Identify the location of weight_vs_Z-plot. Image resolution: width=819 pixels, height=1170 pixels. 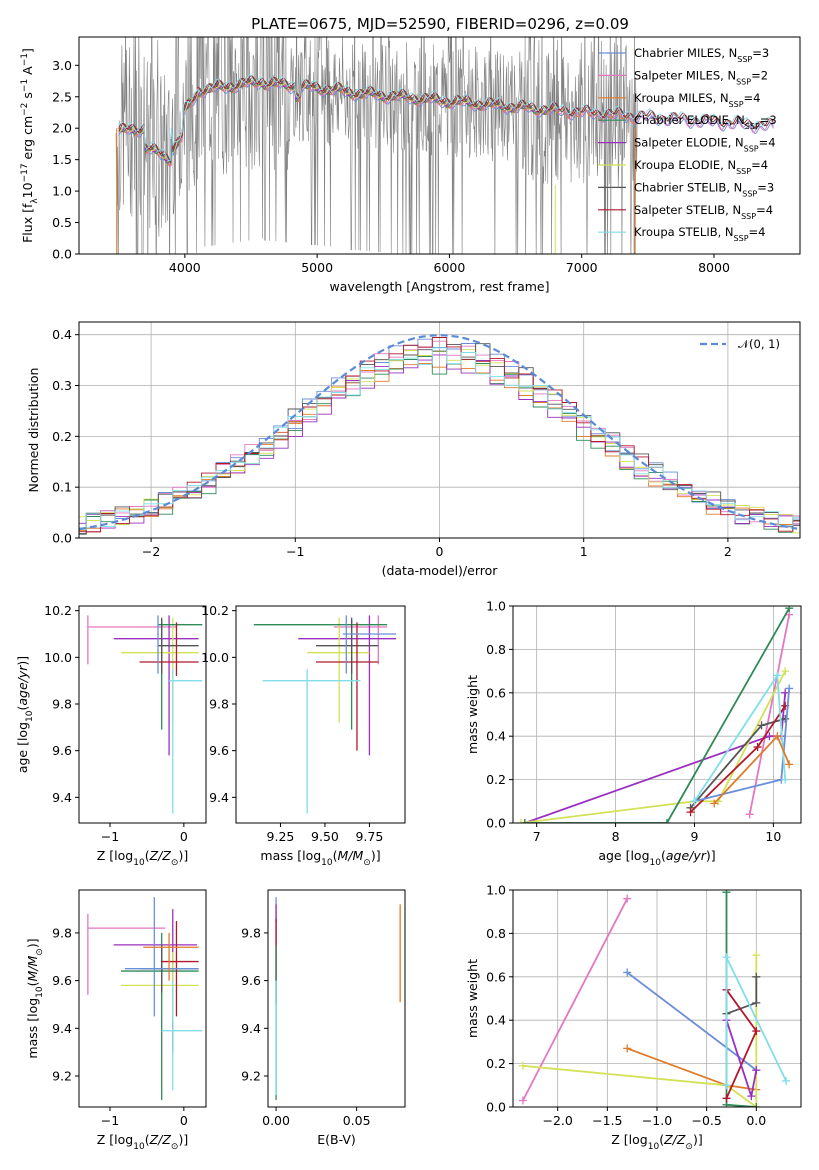
(654, 998).